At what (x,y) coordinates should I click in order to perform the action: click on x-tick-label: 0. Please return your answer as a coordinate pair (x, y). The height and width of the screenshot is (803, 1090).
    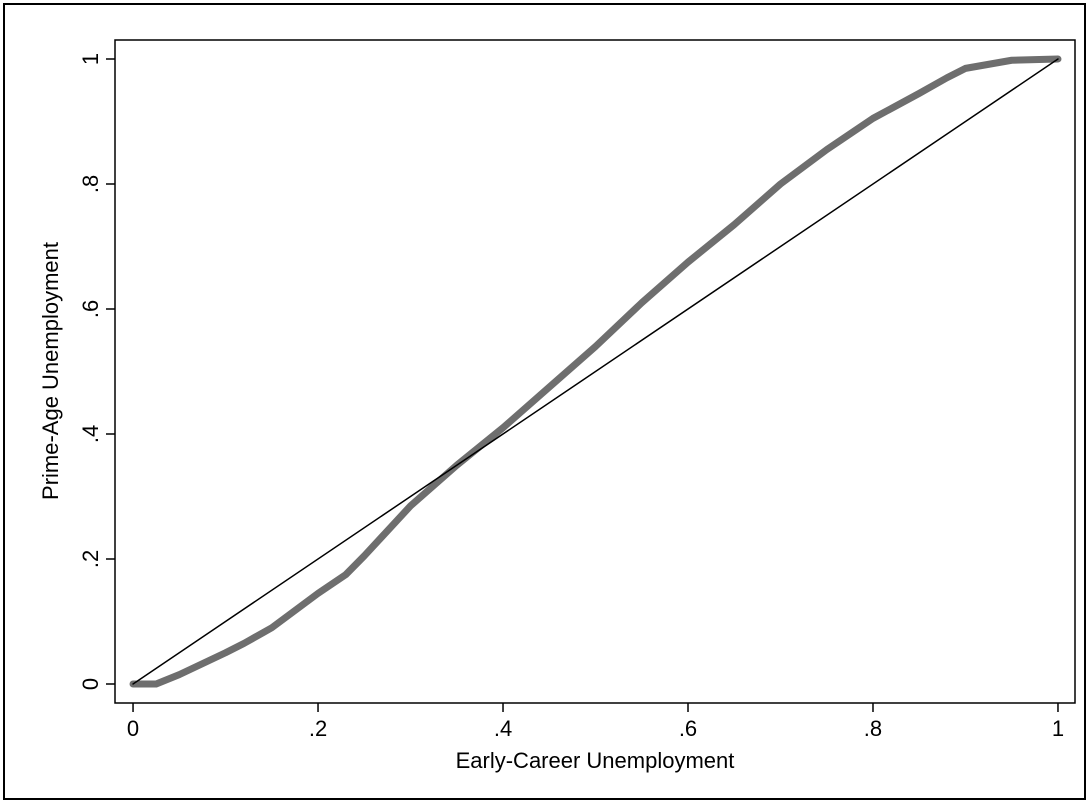
    Looking at the image, I should click on (133, 728).